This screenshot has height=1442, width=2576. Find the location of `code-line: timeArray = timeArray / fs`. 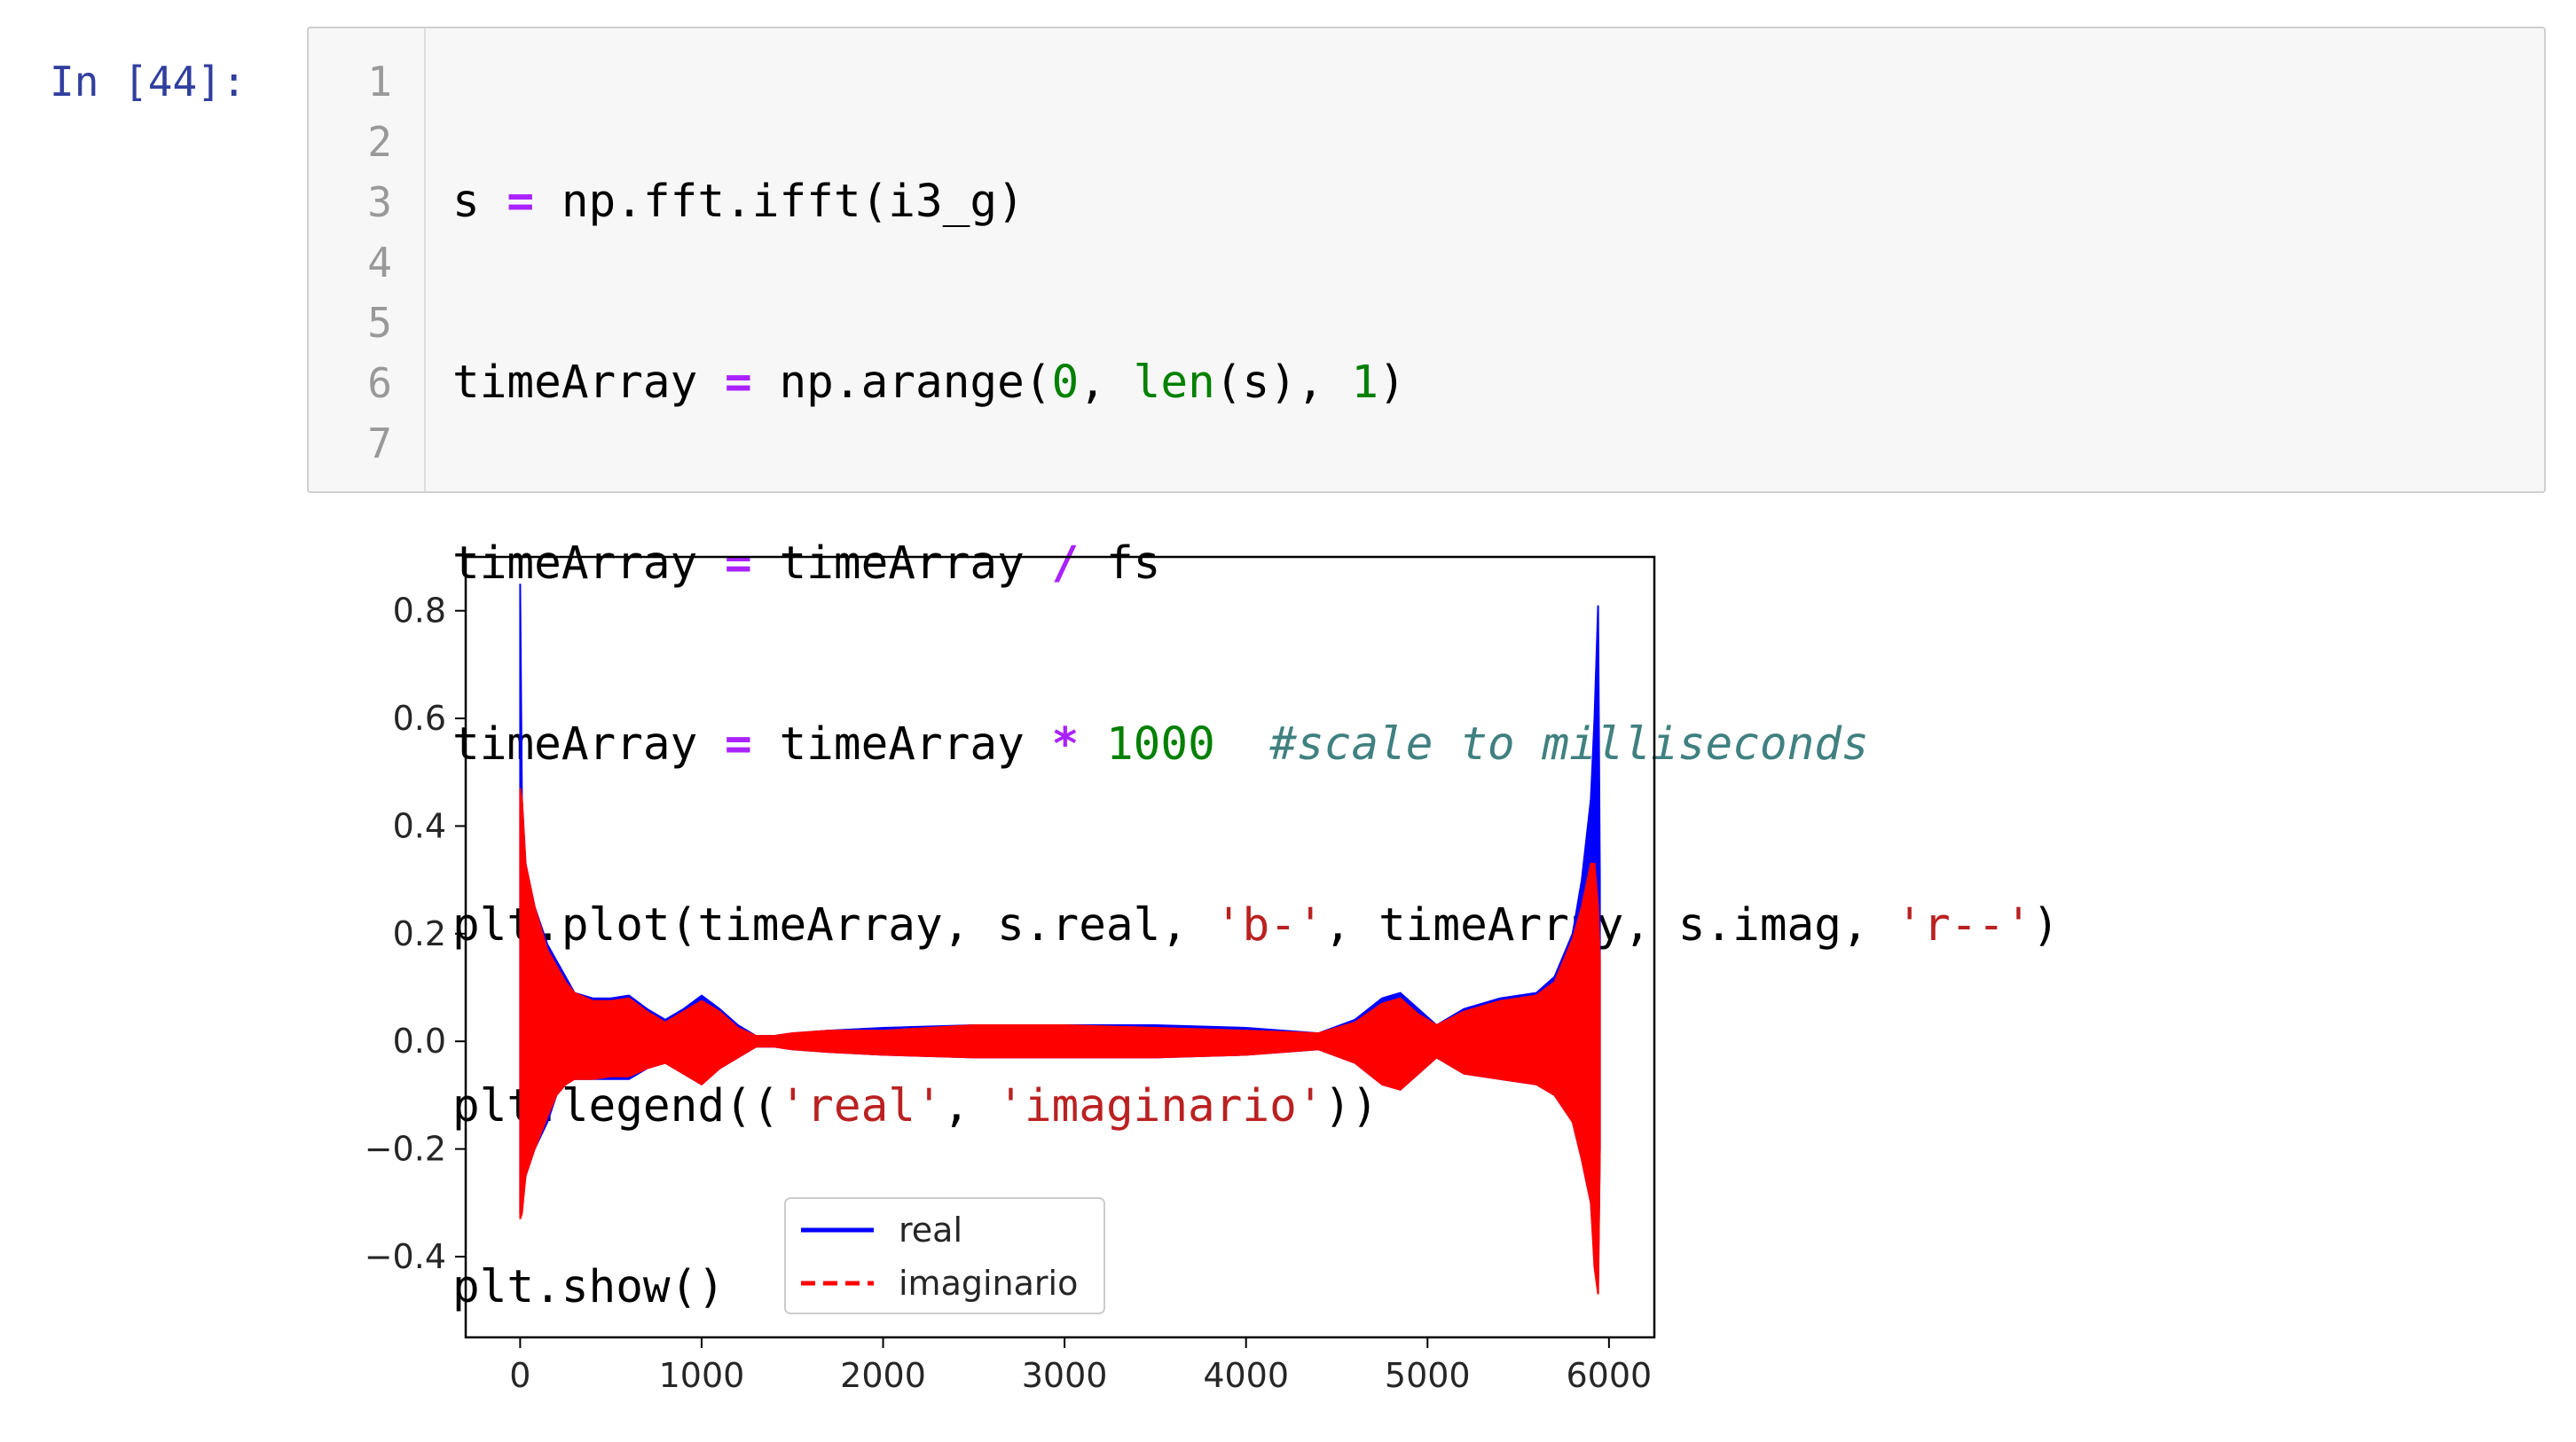

code-line: timeArray = timeArray / fs is located at coordinates (806, 563).